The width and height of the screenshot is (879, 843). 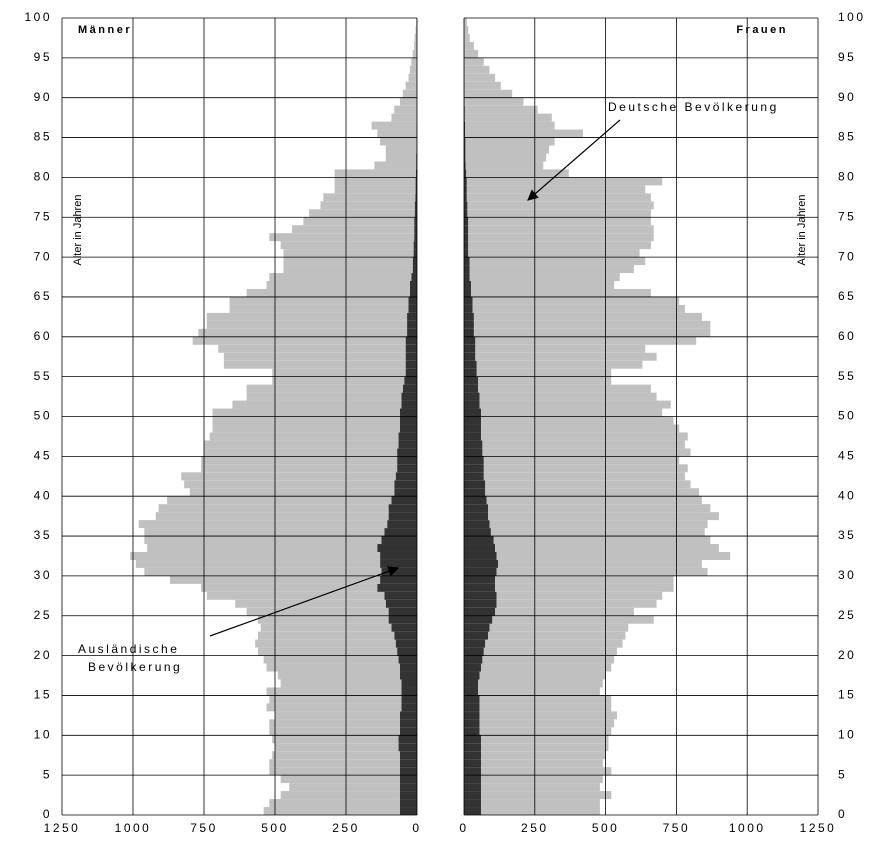 I want to click on x-tick-label: 500, so click(x=275, y=828).